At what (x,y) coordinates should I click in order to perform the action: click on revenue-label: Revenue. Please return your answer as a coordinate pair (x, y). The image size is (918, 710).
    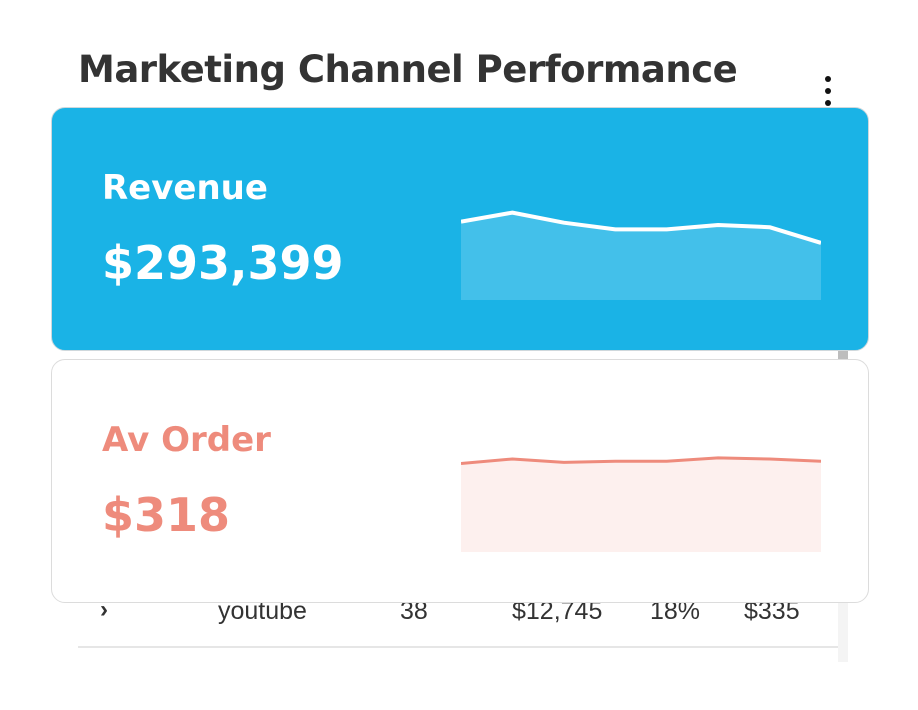
    Looking at the image, I should click on (185, 188).